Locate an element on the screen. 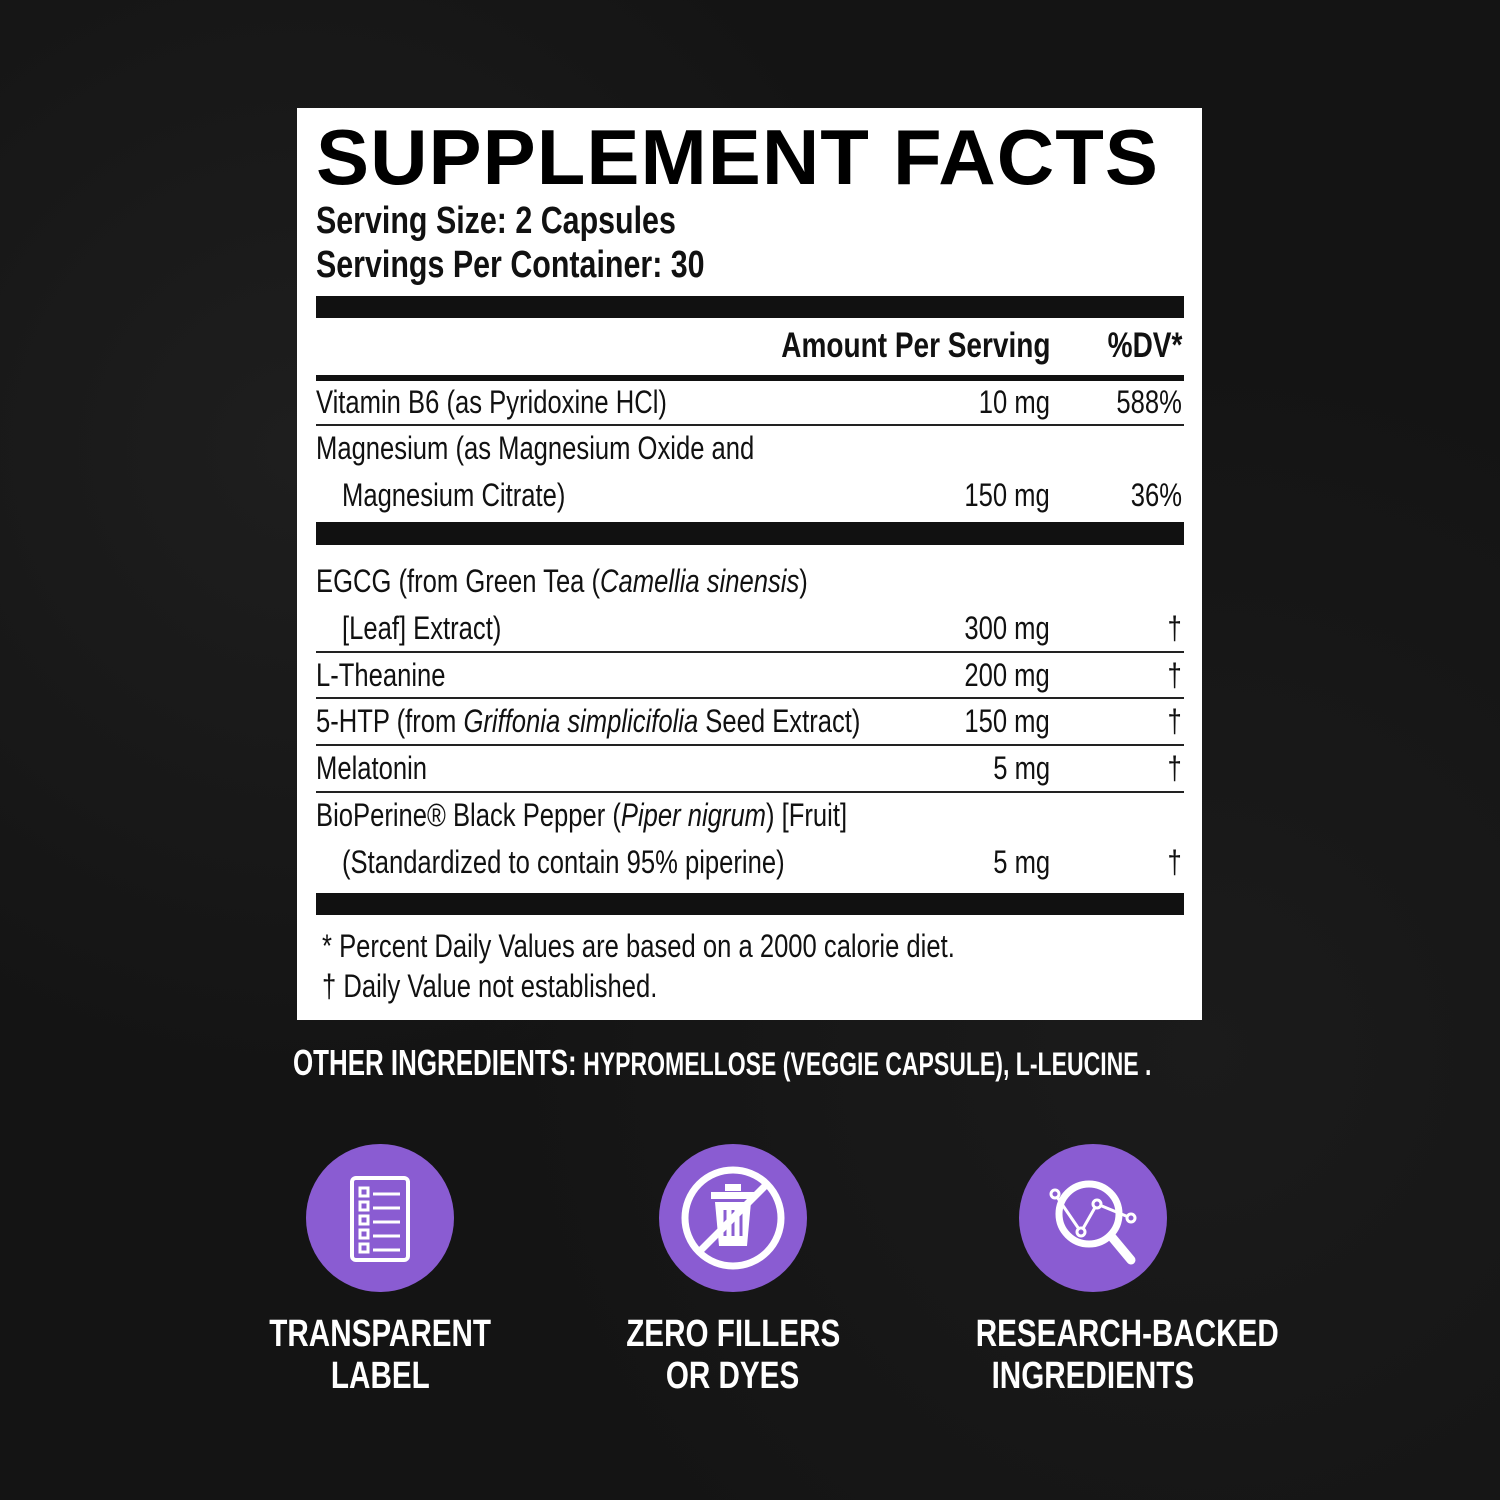 The image size is (1500, 1500). servings-per-container: Servings Per Container: 30 is located at coordinates (510, 265).